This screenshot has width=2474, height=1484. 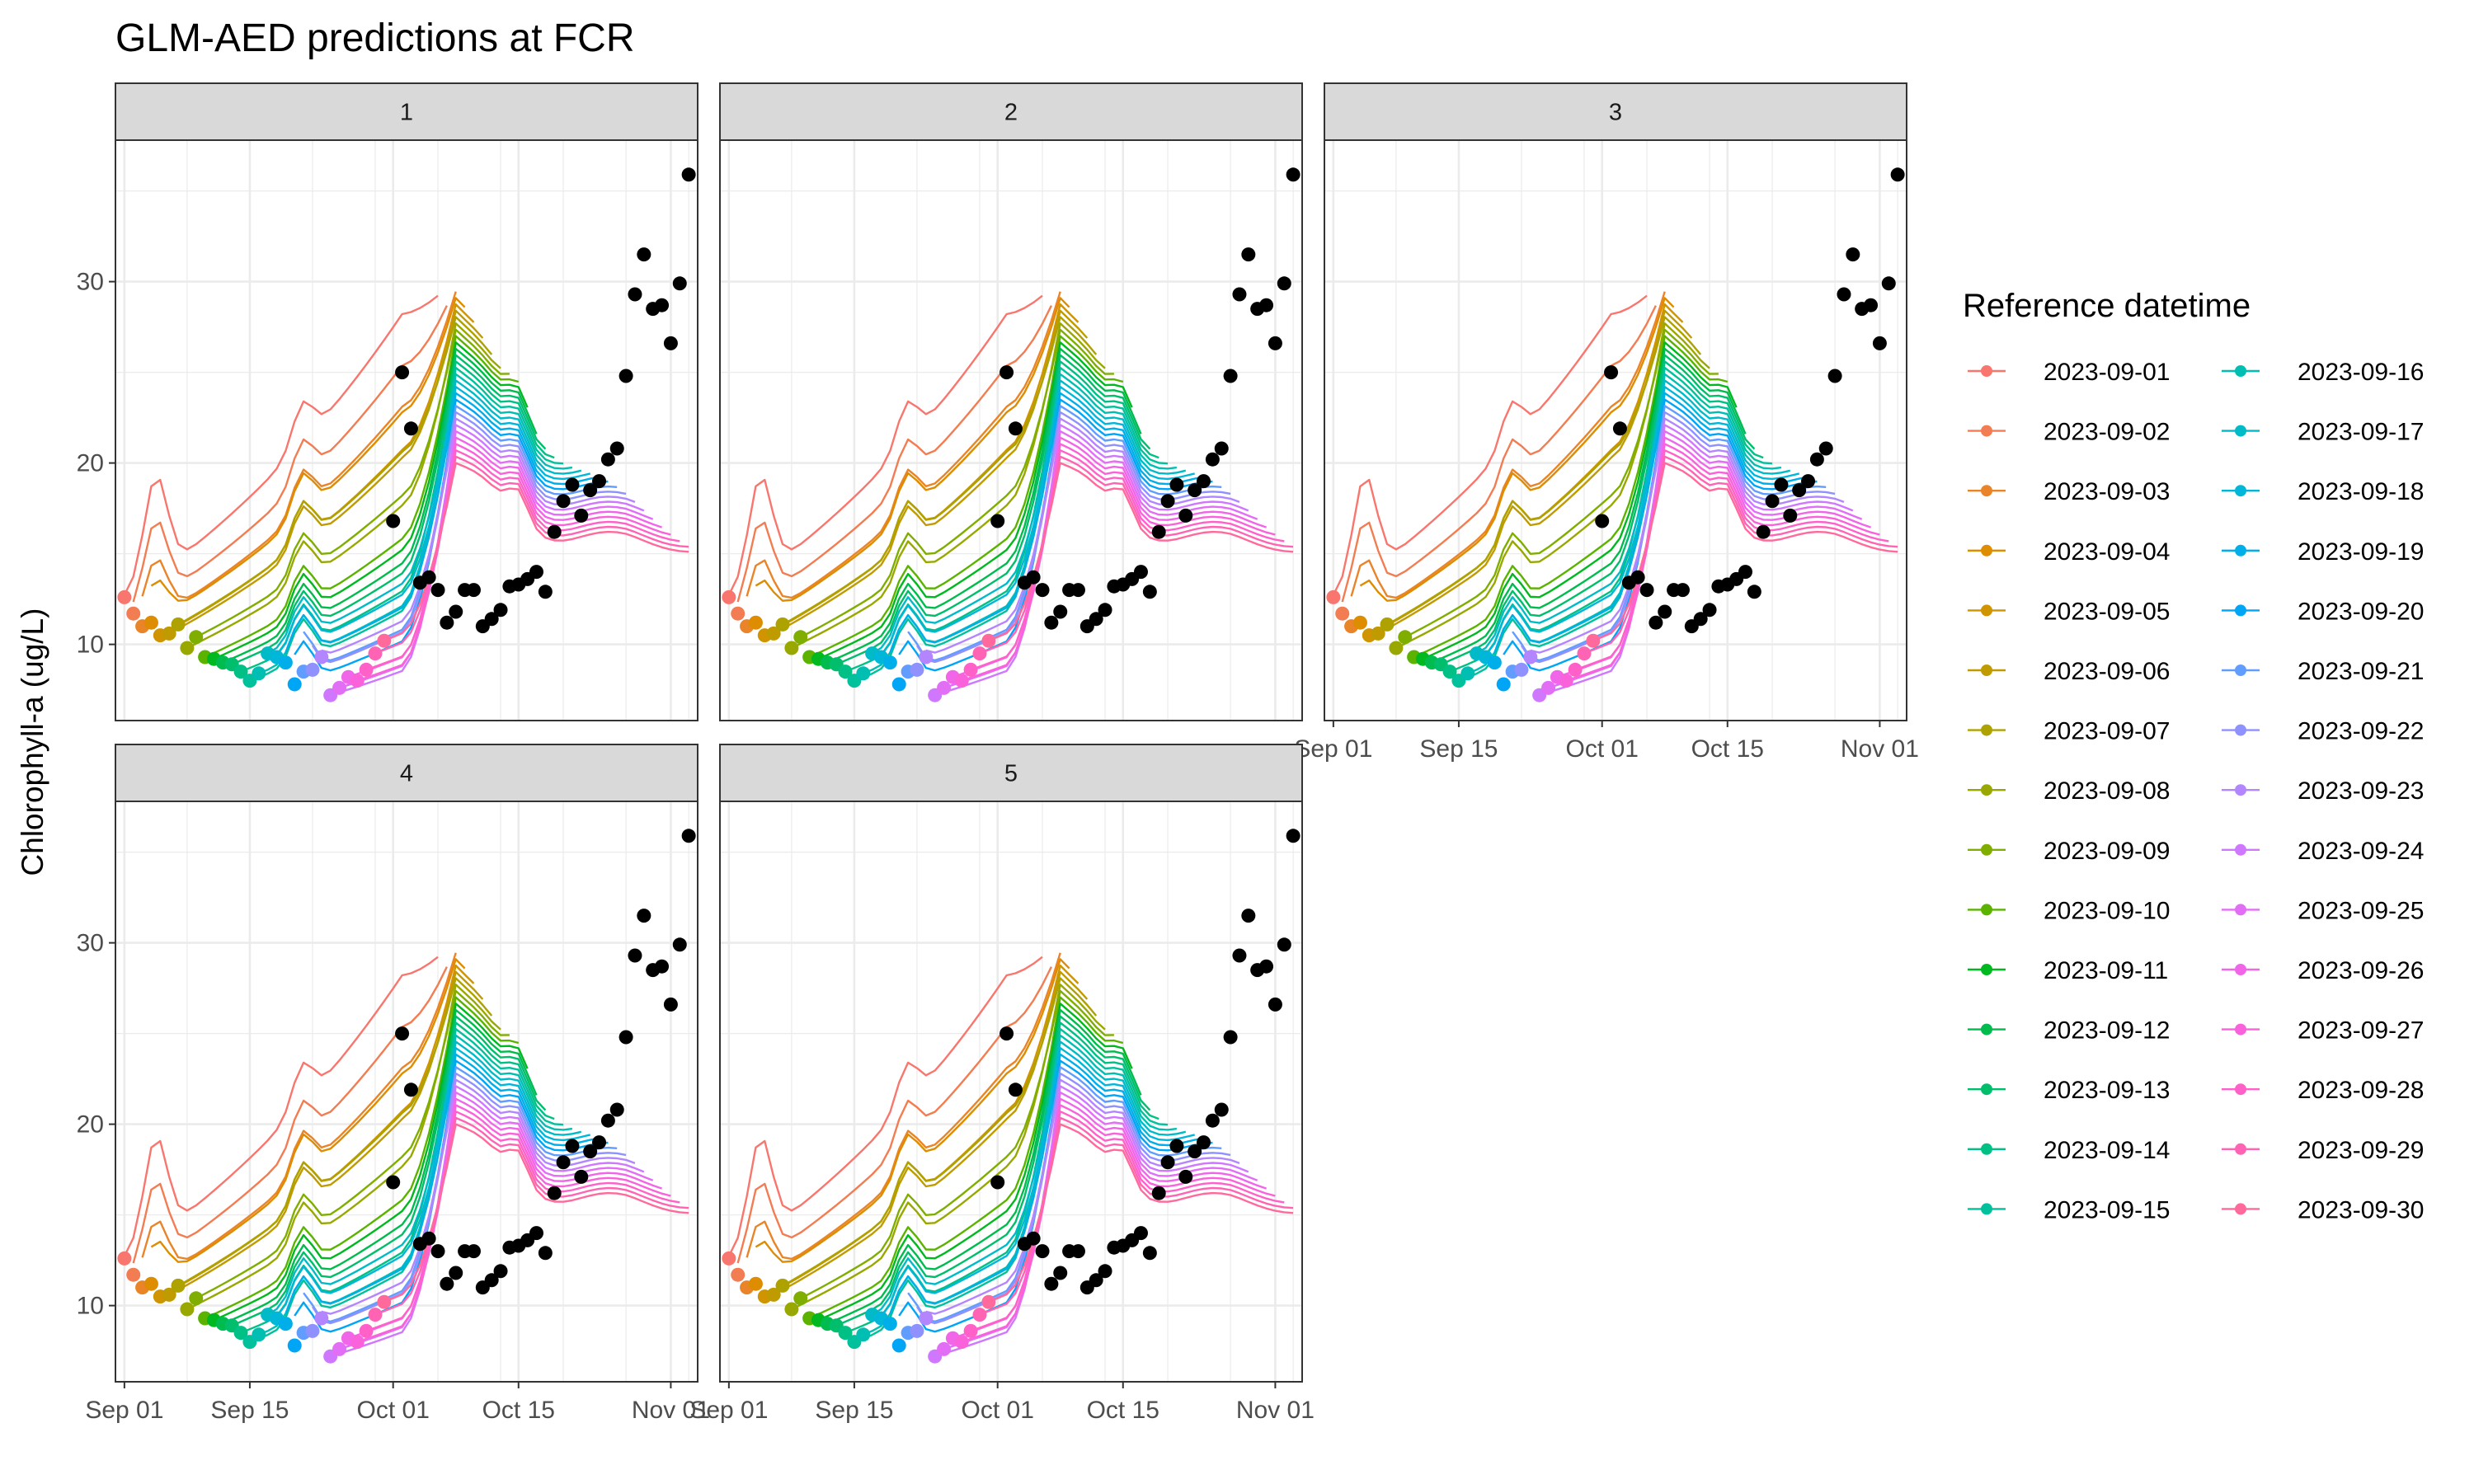 I want to click on legend-label: 2023-09-12, so click(x=2107, y=1031).